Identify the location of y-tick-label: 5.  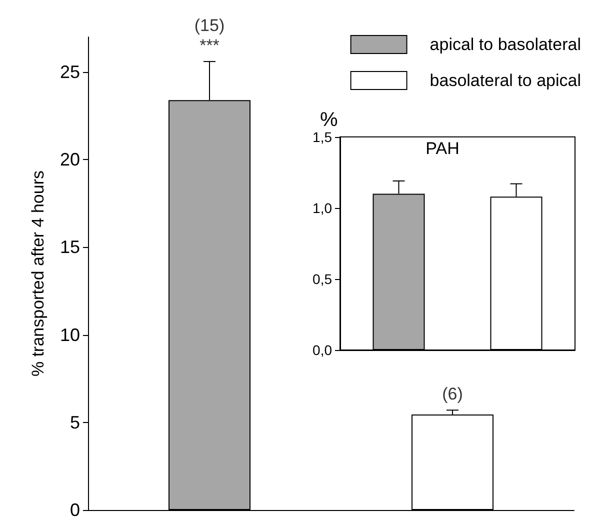
(75, 422).